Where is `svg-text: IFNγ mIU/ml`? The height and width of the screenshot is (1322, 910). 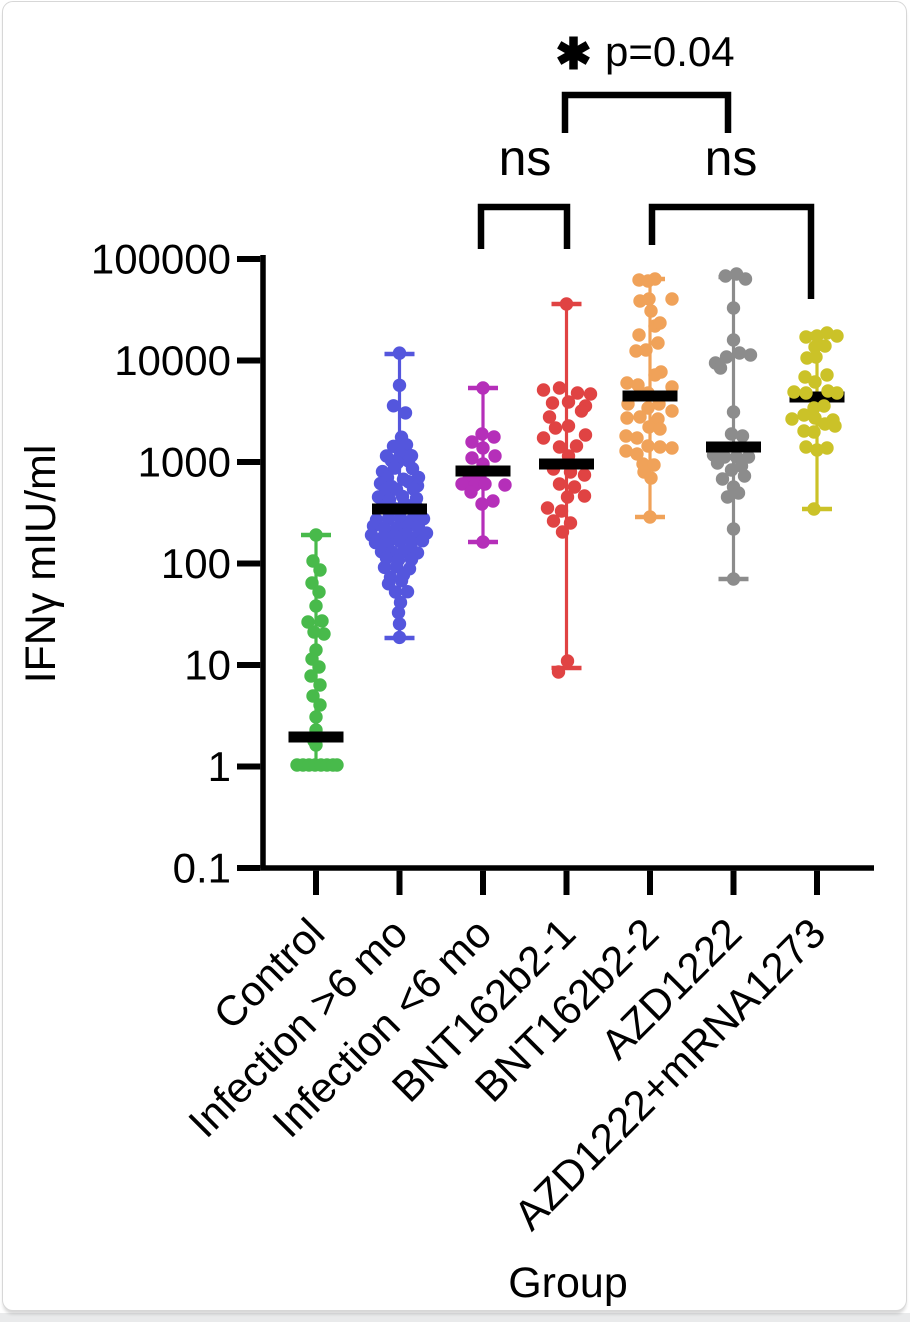
svg-text: IFNγ mIU/ml is located at coordinates (41, 564).